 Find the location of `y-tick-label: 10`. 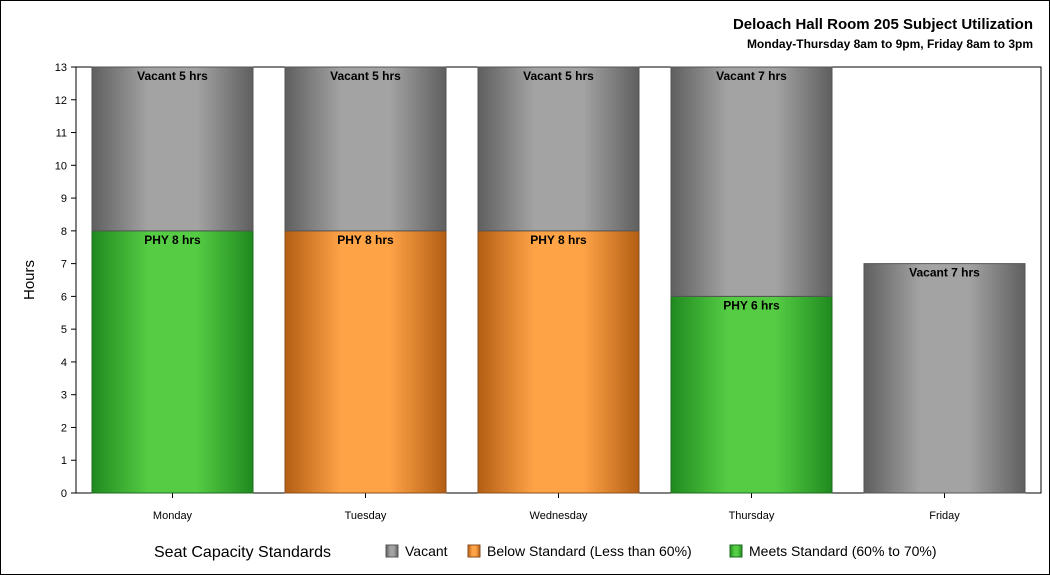

y-tick-label: 10 is located at coordinates (61, 166).